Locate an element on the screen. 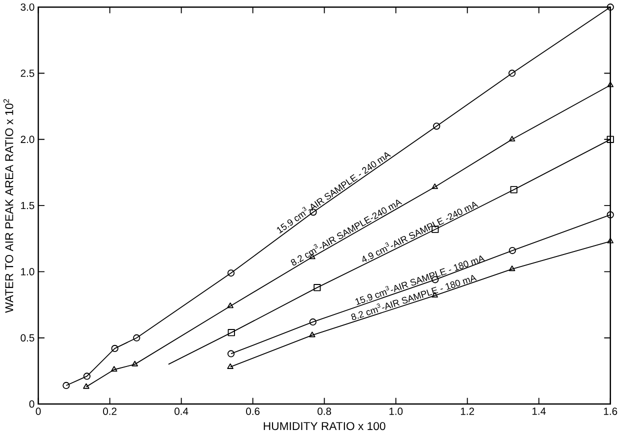  y-tick-label: 3.0 is located at coordinates (27, 7).